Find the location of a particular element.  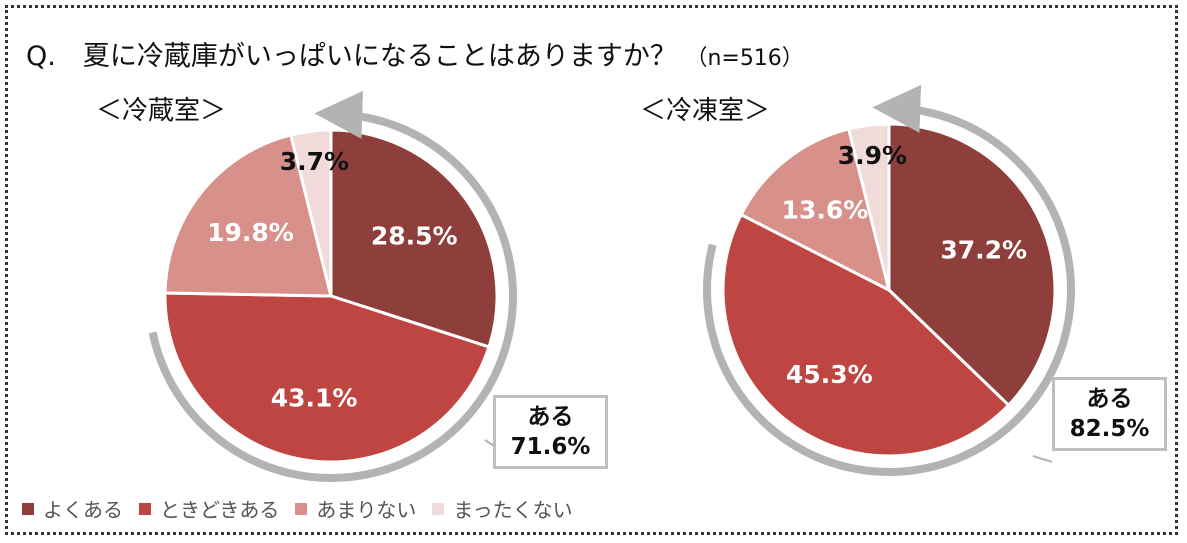

freezer-chart-title: ＜冷凍室＞ is located at coordinates (705, 111).